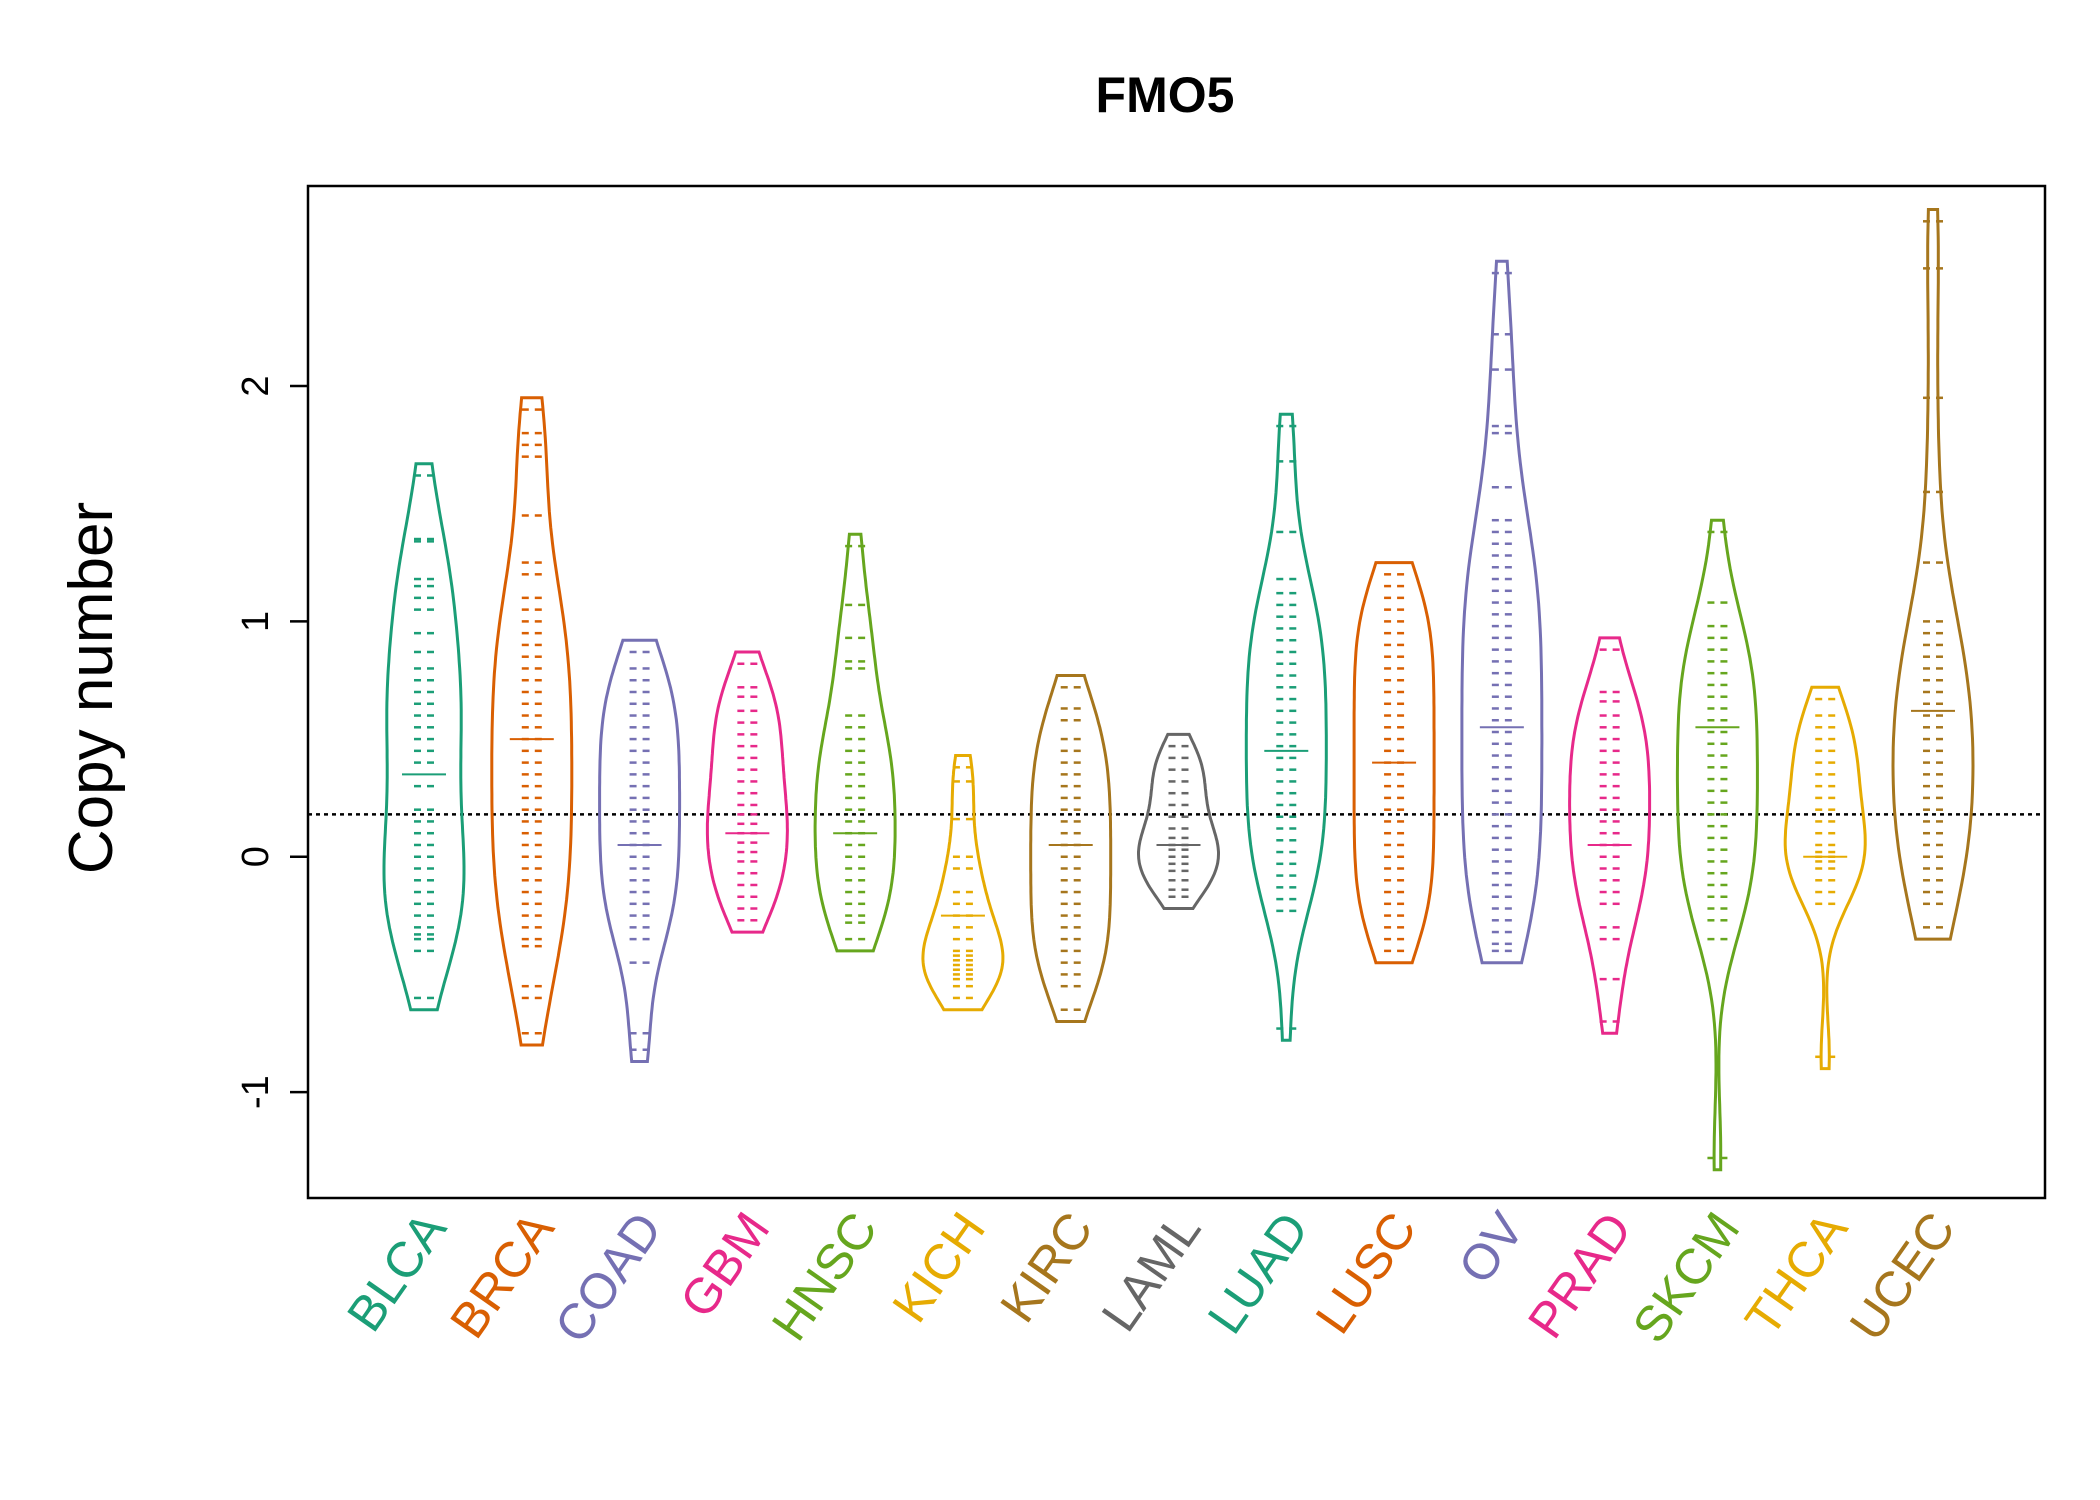 The height and width of the screenshot is (1500, 2100). What do you see at coordinates (1046, 1267) in the screenshot?
I see `x-tick-label: KIRC` at bounding box center [1046, 1267].